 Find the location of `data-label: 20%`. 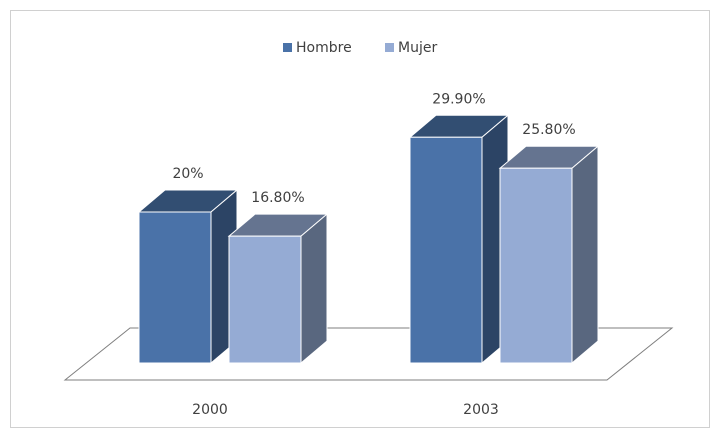

data-label: 20% is located at coordinates (187, 174).